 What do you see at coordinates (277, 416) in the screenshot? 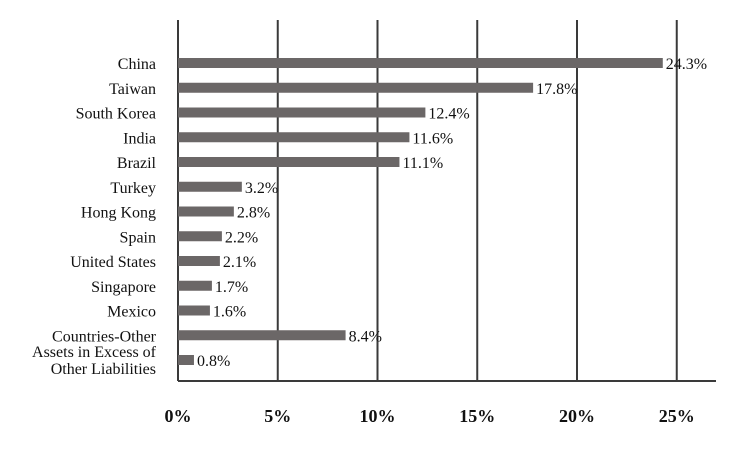
I see `x-tick-label: 5%` at bounding box center [277, 416].